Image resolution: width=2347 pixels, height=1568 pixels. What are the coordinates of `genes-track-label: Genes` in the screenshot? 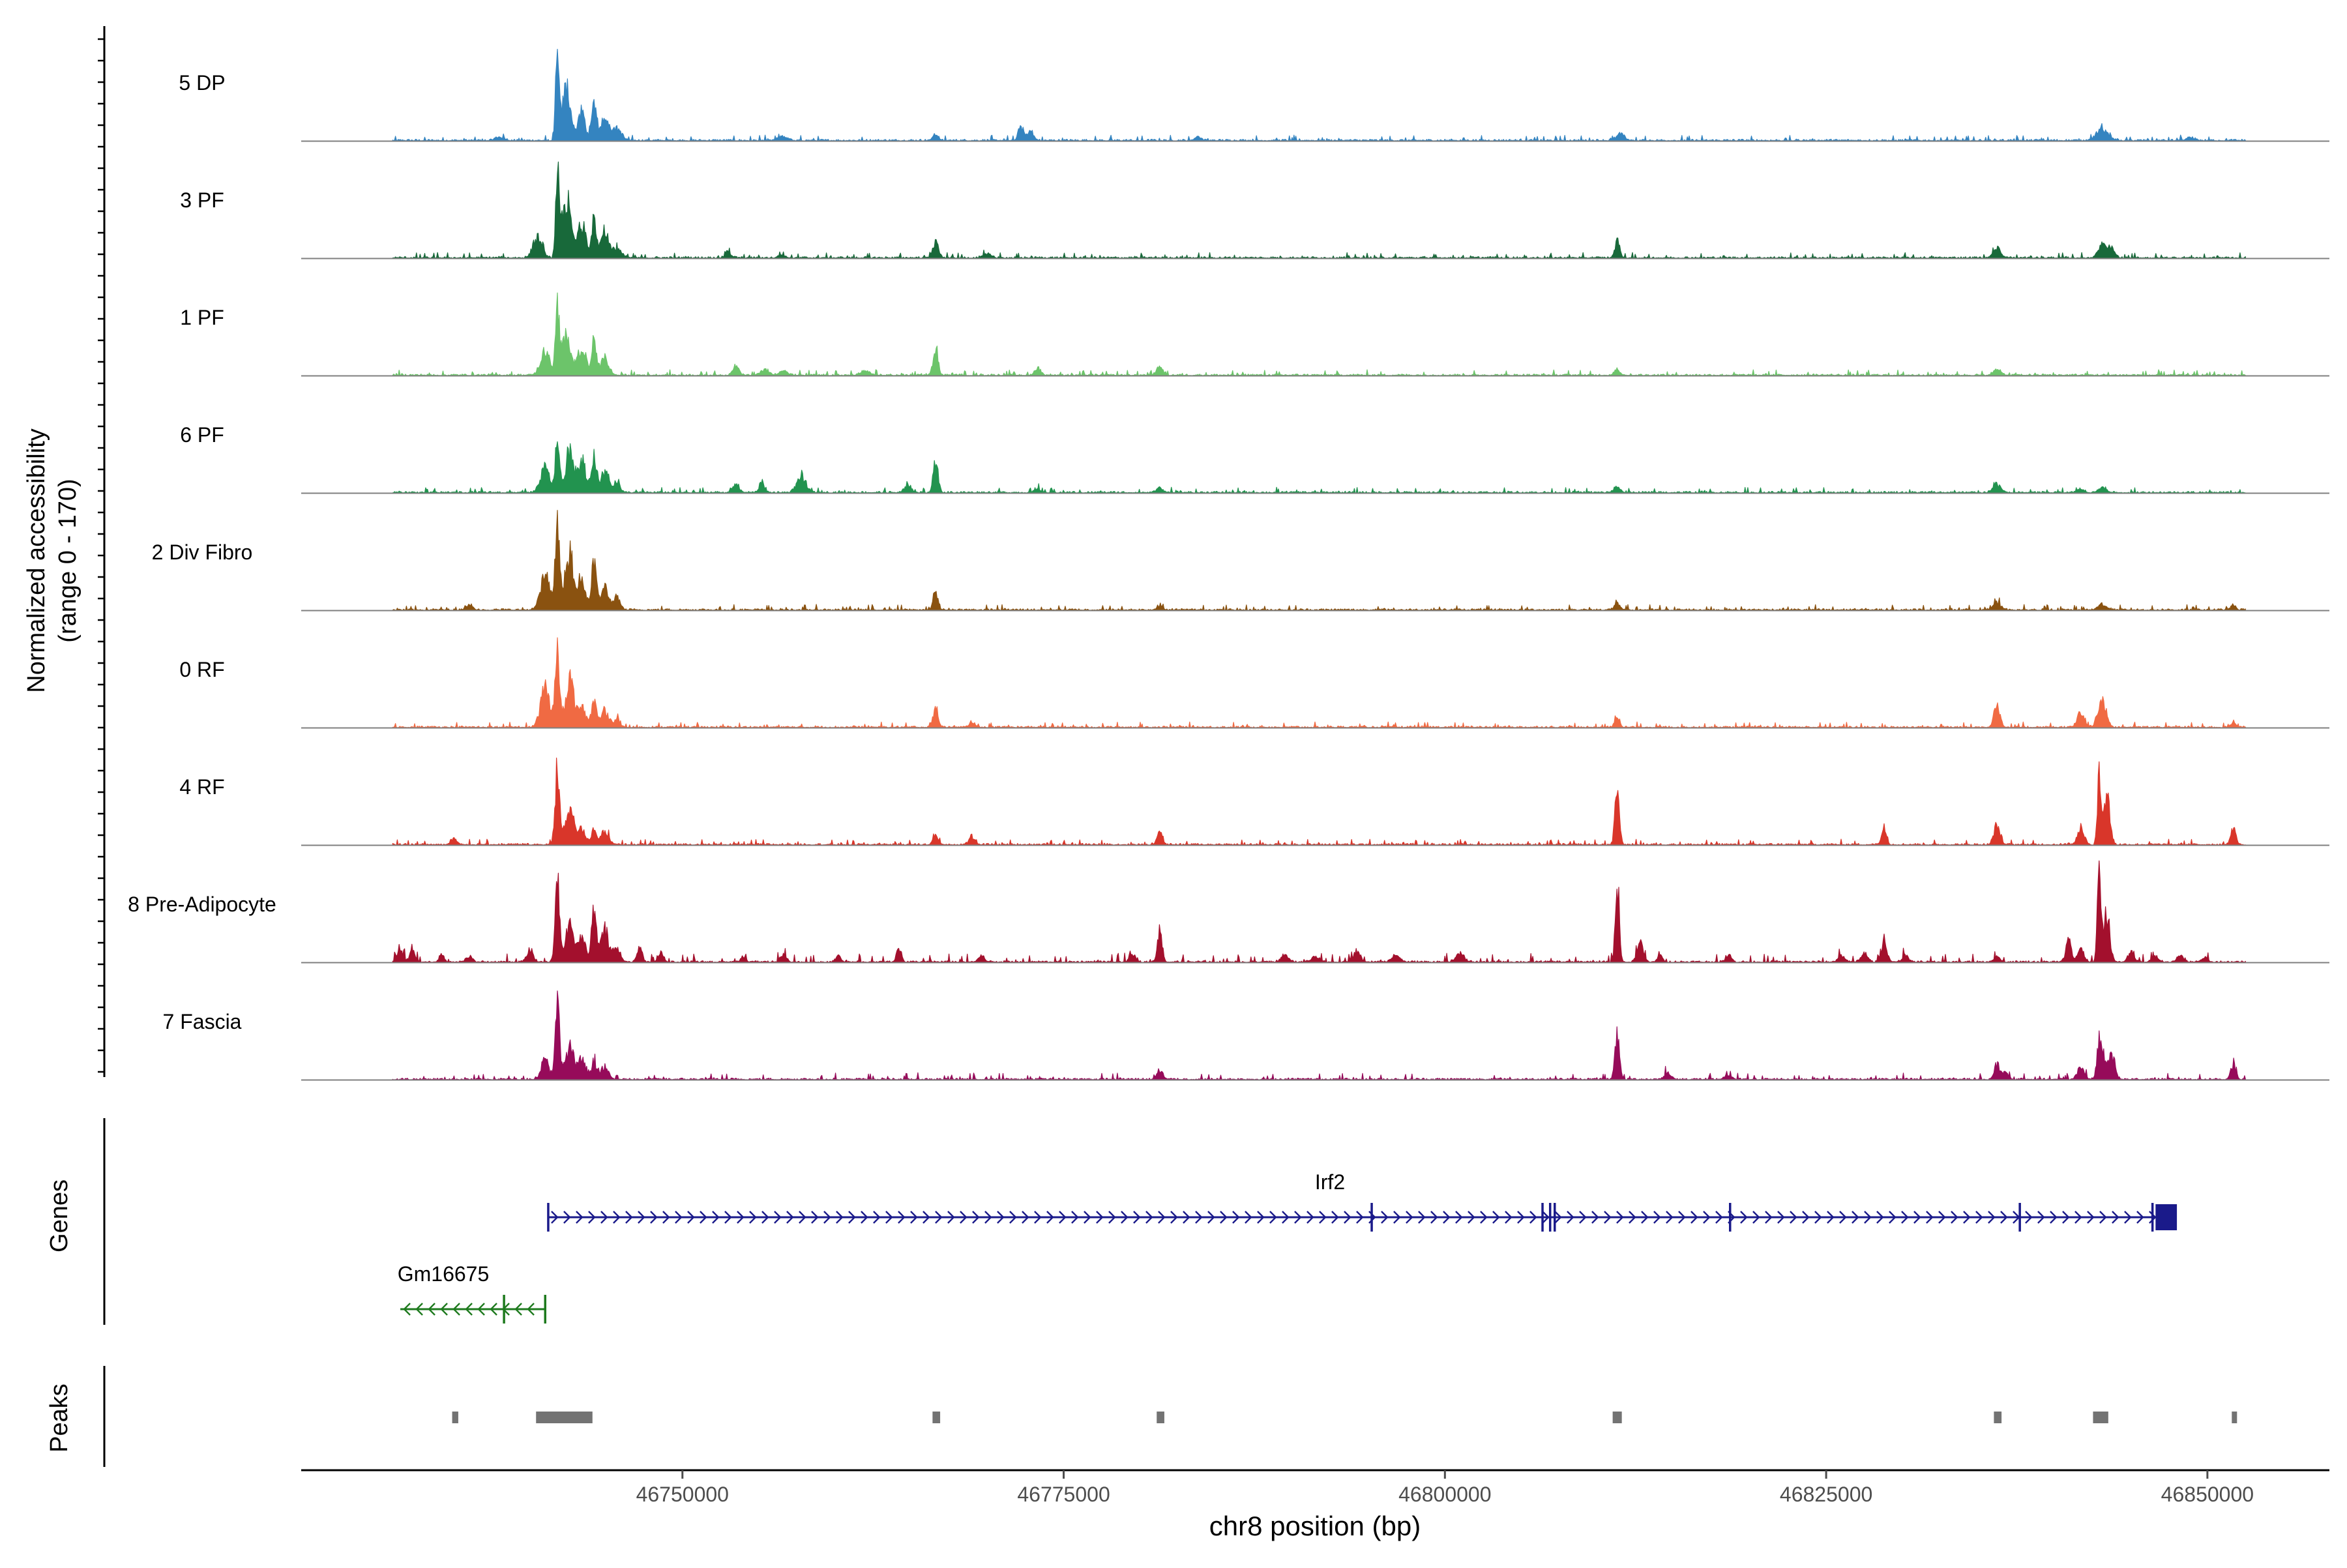 It's located at (59, 1216).